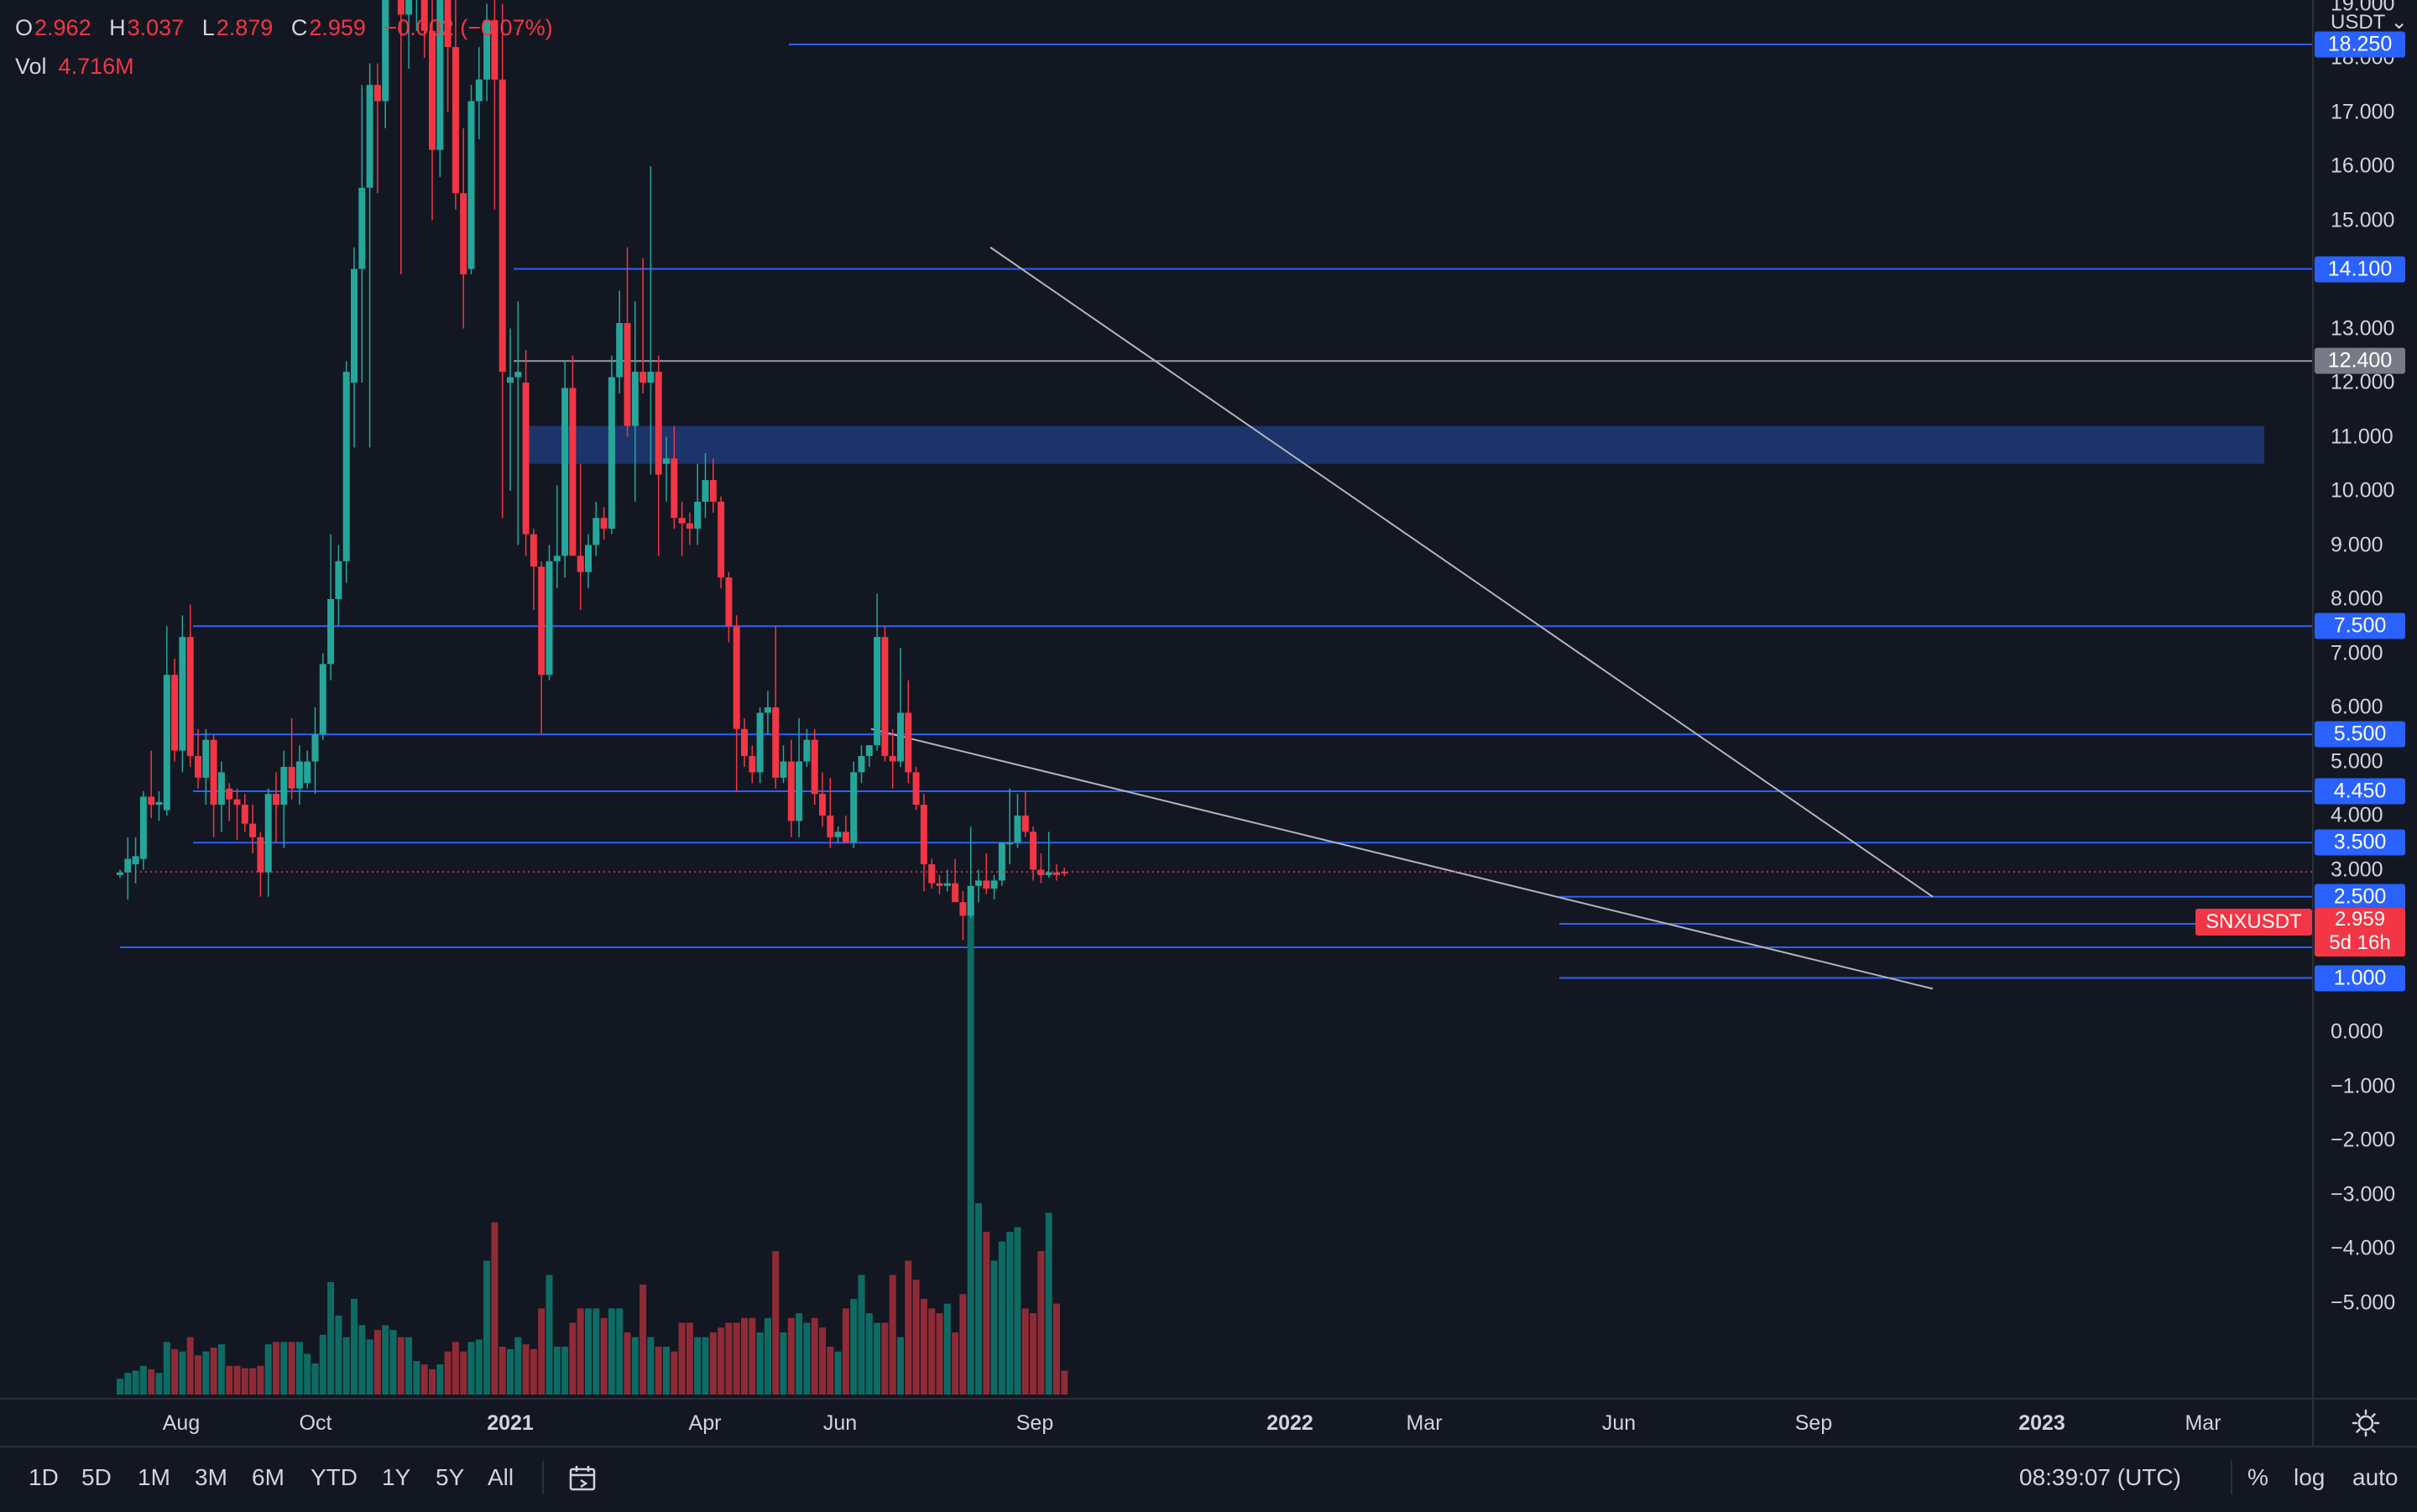  Describe the element at coordinates (396, 1477) in the screenshot. I see `range-1y: 1Y` at that location.